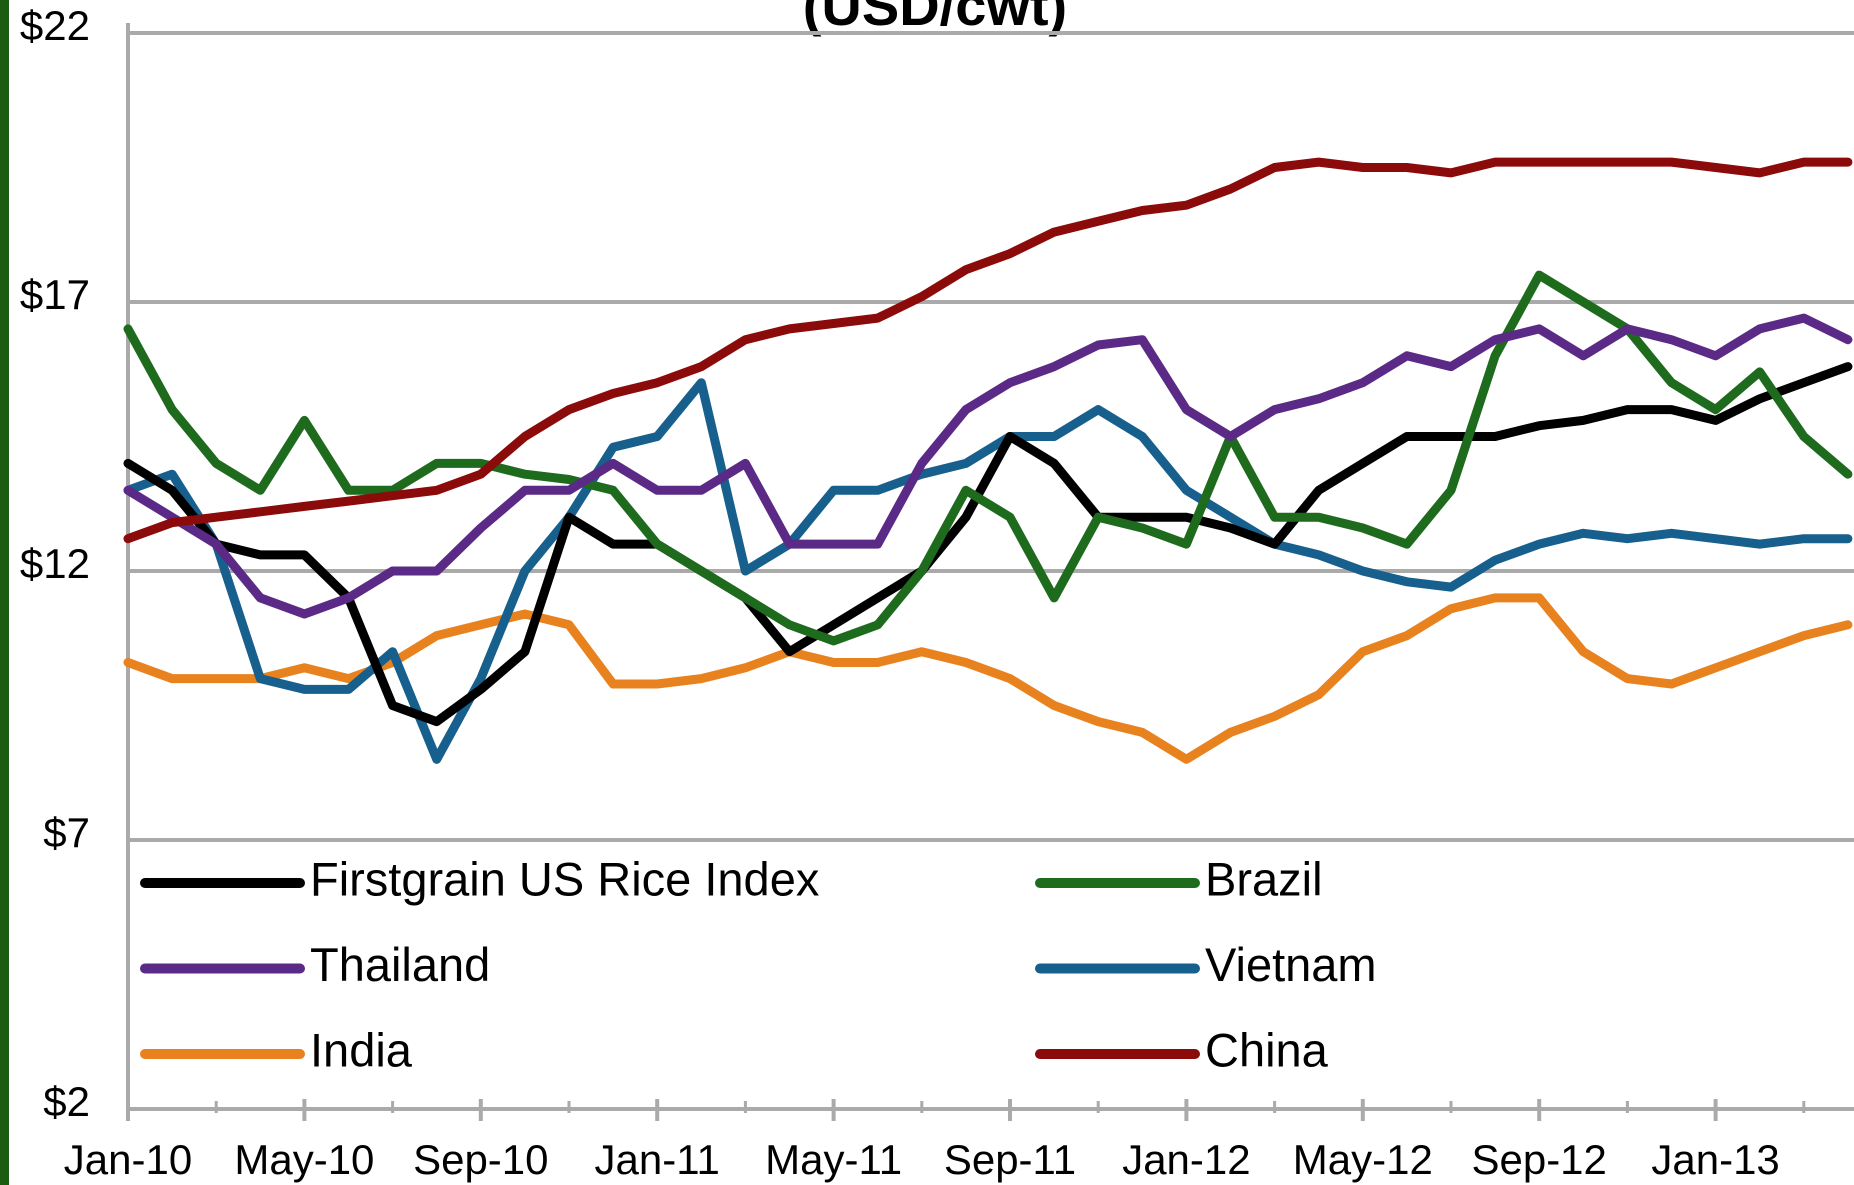 This screenshot has width=1854, height=1185. Describe the element at coordinates (304, 1159) in the screenshot. I see `x-tick-label: May-10` at that location.